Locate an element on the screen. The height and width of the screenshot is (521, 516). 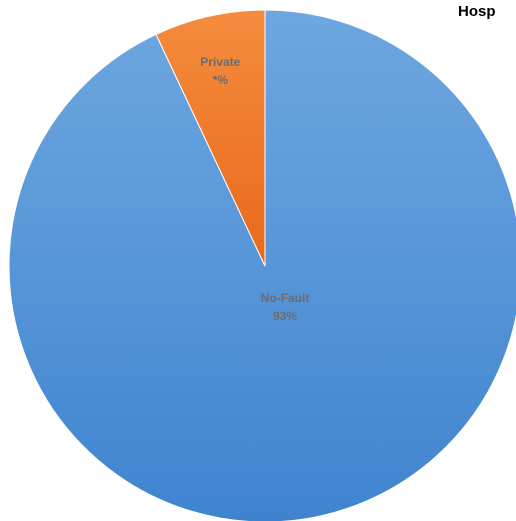
slice-label-name: Private is located at coordinates (220, 62).